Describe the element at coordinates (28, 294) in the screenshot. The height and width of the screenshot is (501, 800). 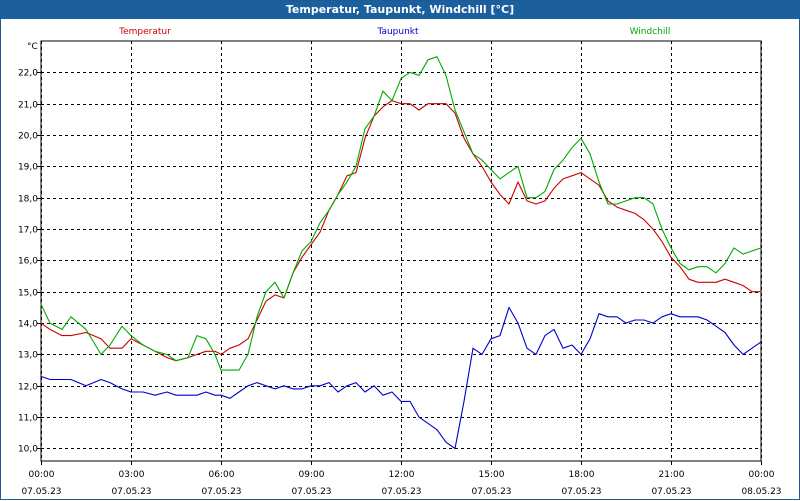
I see `y-tick-label: 15,0` at that location.